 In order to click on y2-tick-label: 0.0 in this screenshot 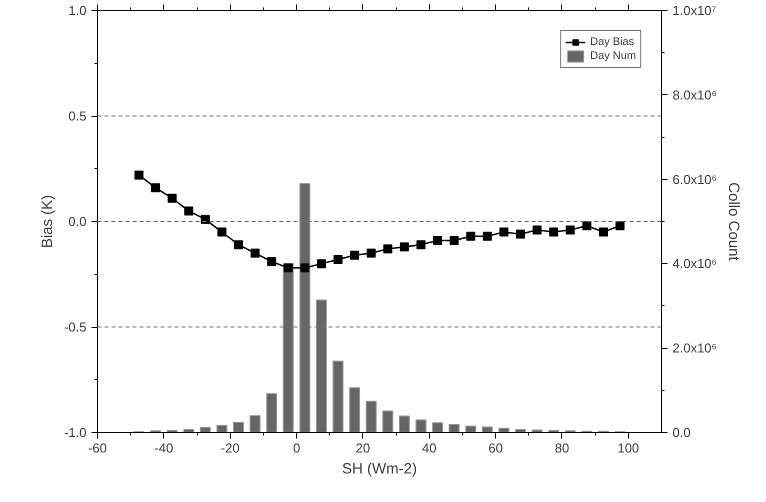, I will do `click(681, 432)`.